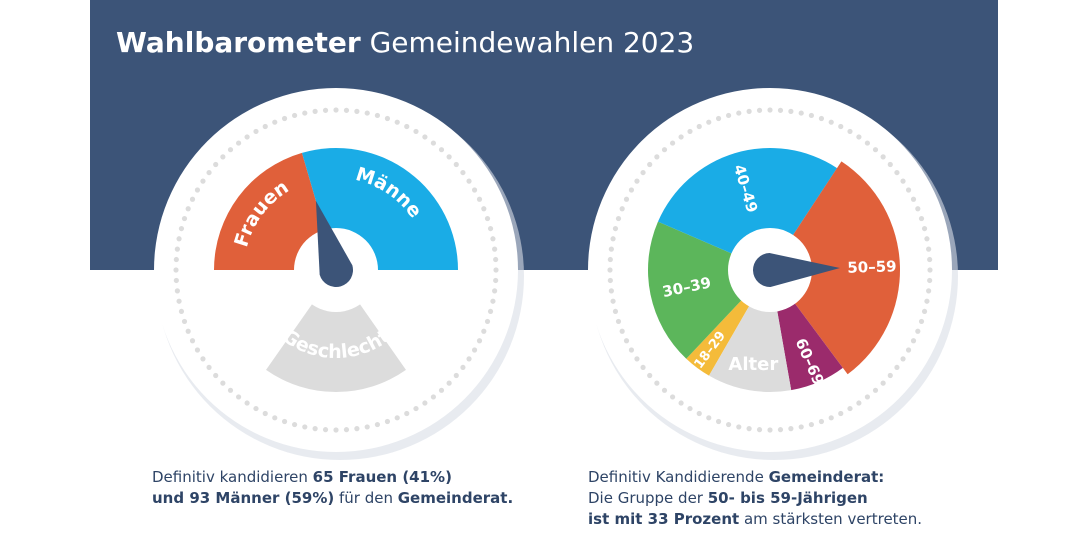 This screenshot has width=1086, height=543. What do you see at coordinates (238, 42) in the screenshot?
I see `title-bold: Wahlbarometer` at bounding box center [238, 42].